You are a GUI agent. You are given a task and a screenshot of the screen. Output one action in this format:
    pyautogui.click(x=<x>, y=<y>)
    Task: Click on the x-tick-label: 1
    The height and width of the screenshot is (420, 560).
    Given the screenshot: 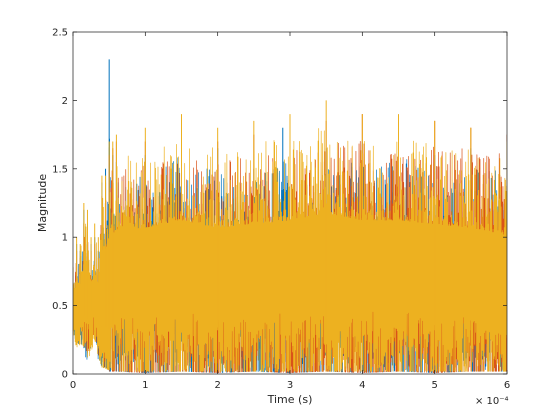 What is the action you would take?
    pyautogui.click(x=145, y=385)
    